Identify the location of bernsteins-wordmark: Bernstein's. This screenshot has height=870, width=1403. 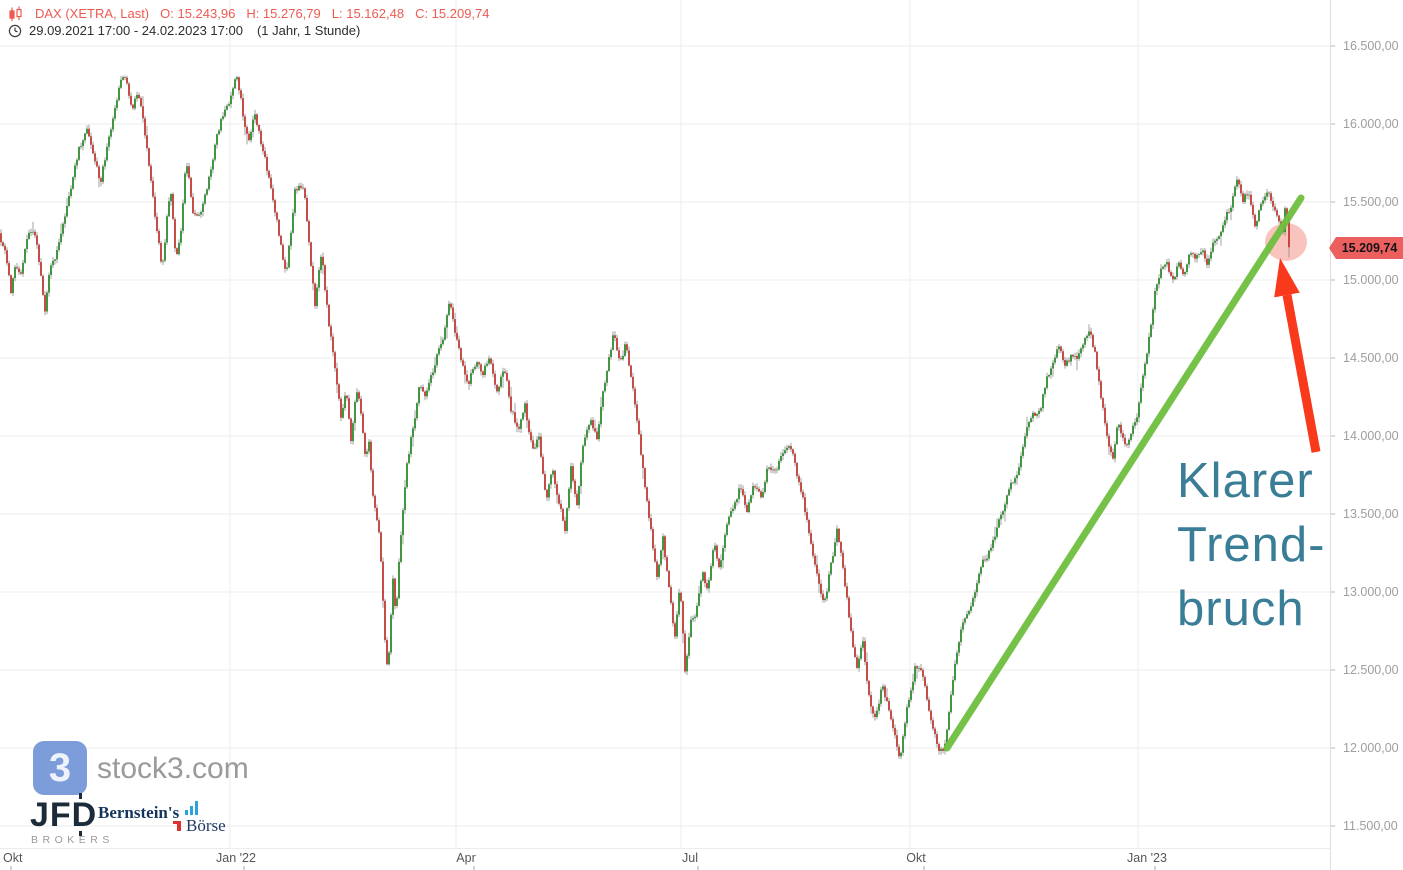
(139, 812).